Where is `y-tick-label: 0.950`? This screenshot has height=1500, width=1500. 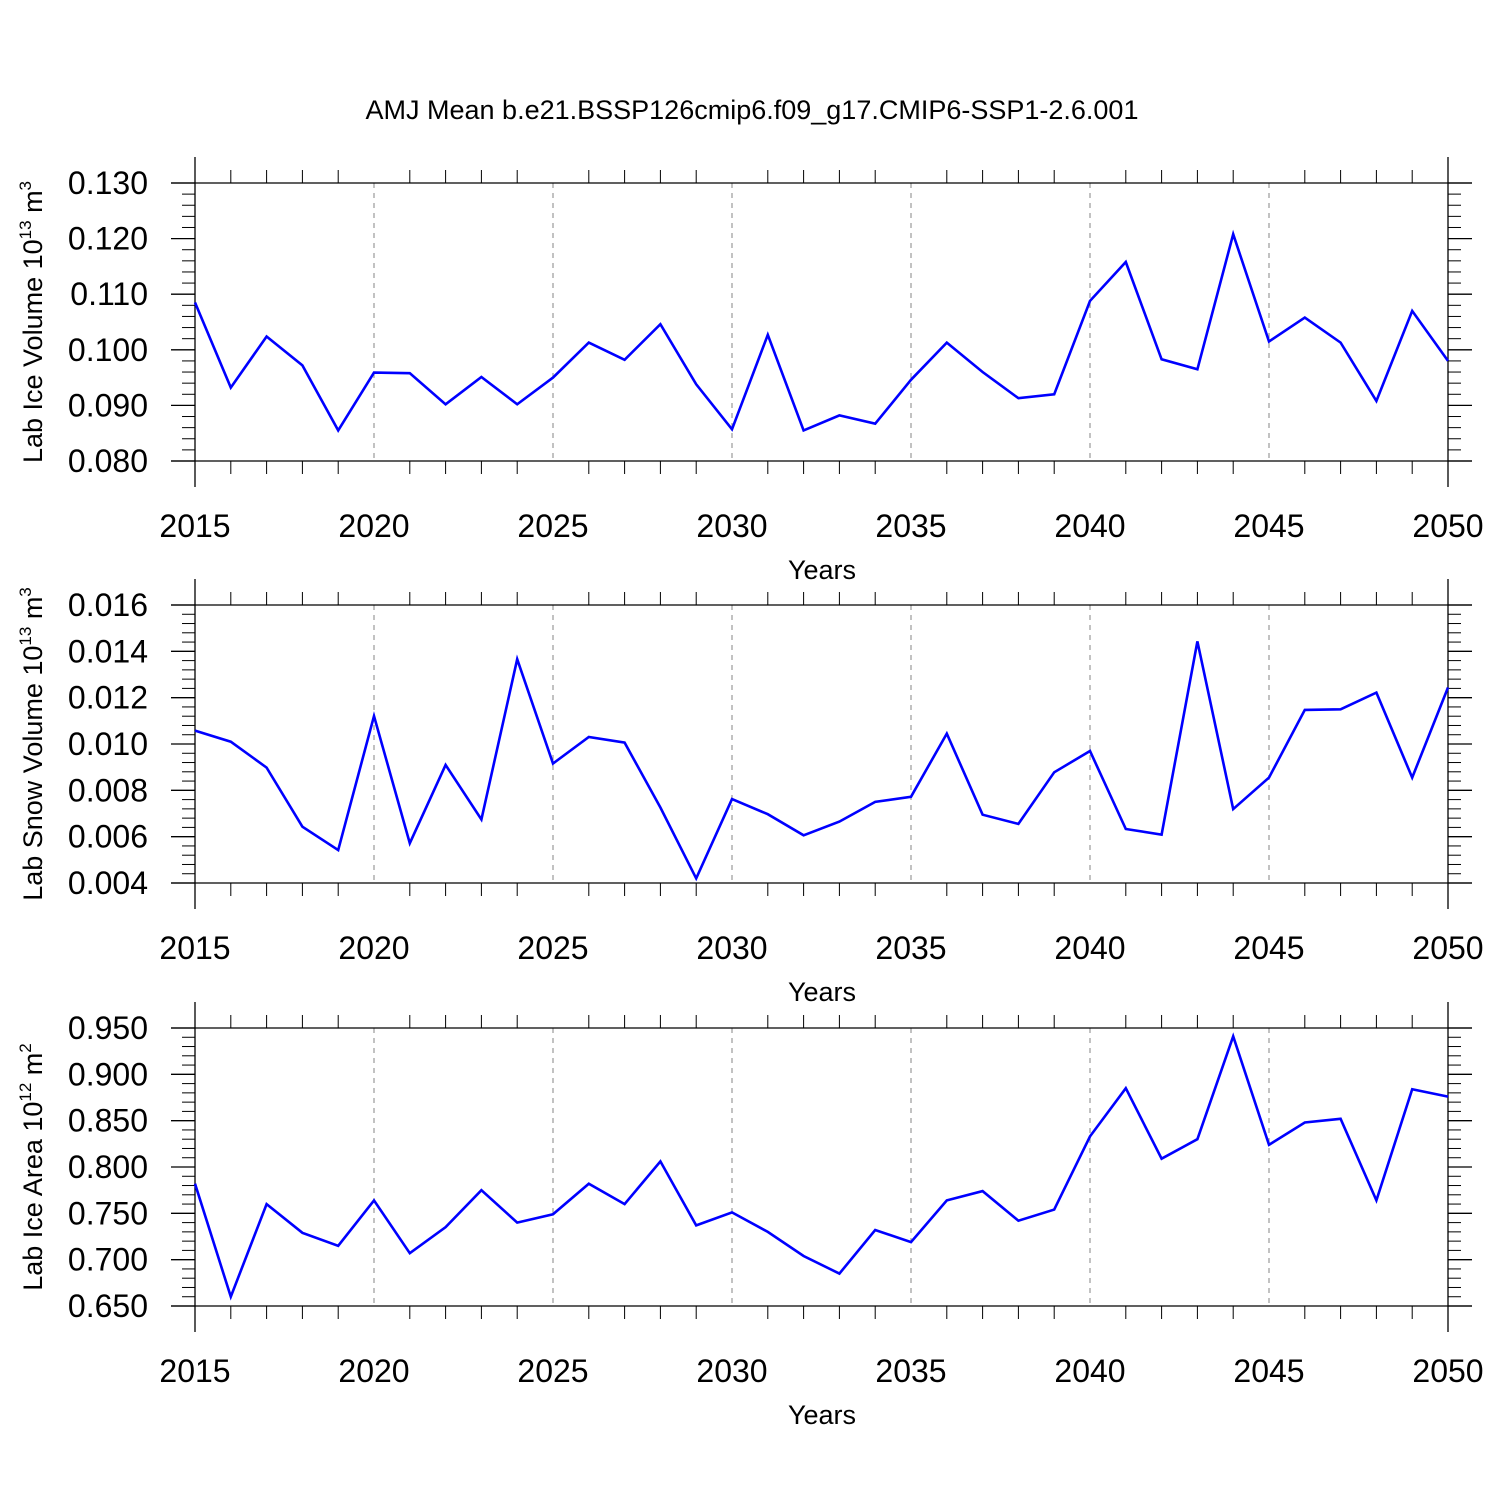
y-tick-label: 0.950 is located at coordinates (108, 1028).